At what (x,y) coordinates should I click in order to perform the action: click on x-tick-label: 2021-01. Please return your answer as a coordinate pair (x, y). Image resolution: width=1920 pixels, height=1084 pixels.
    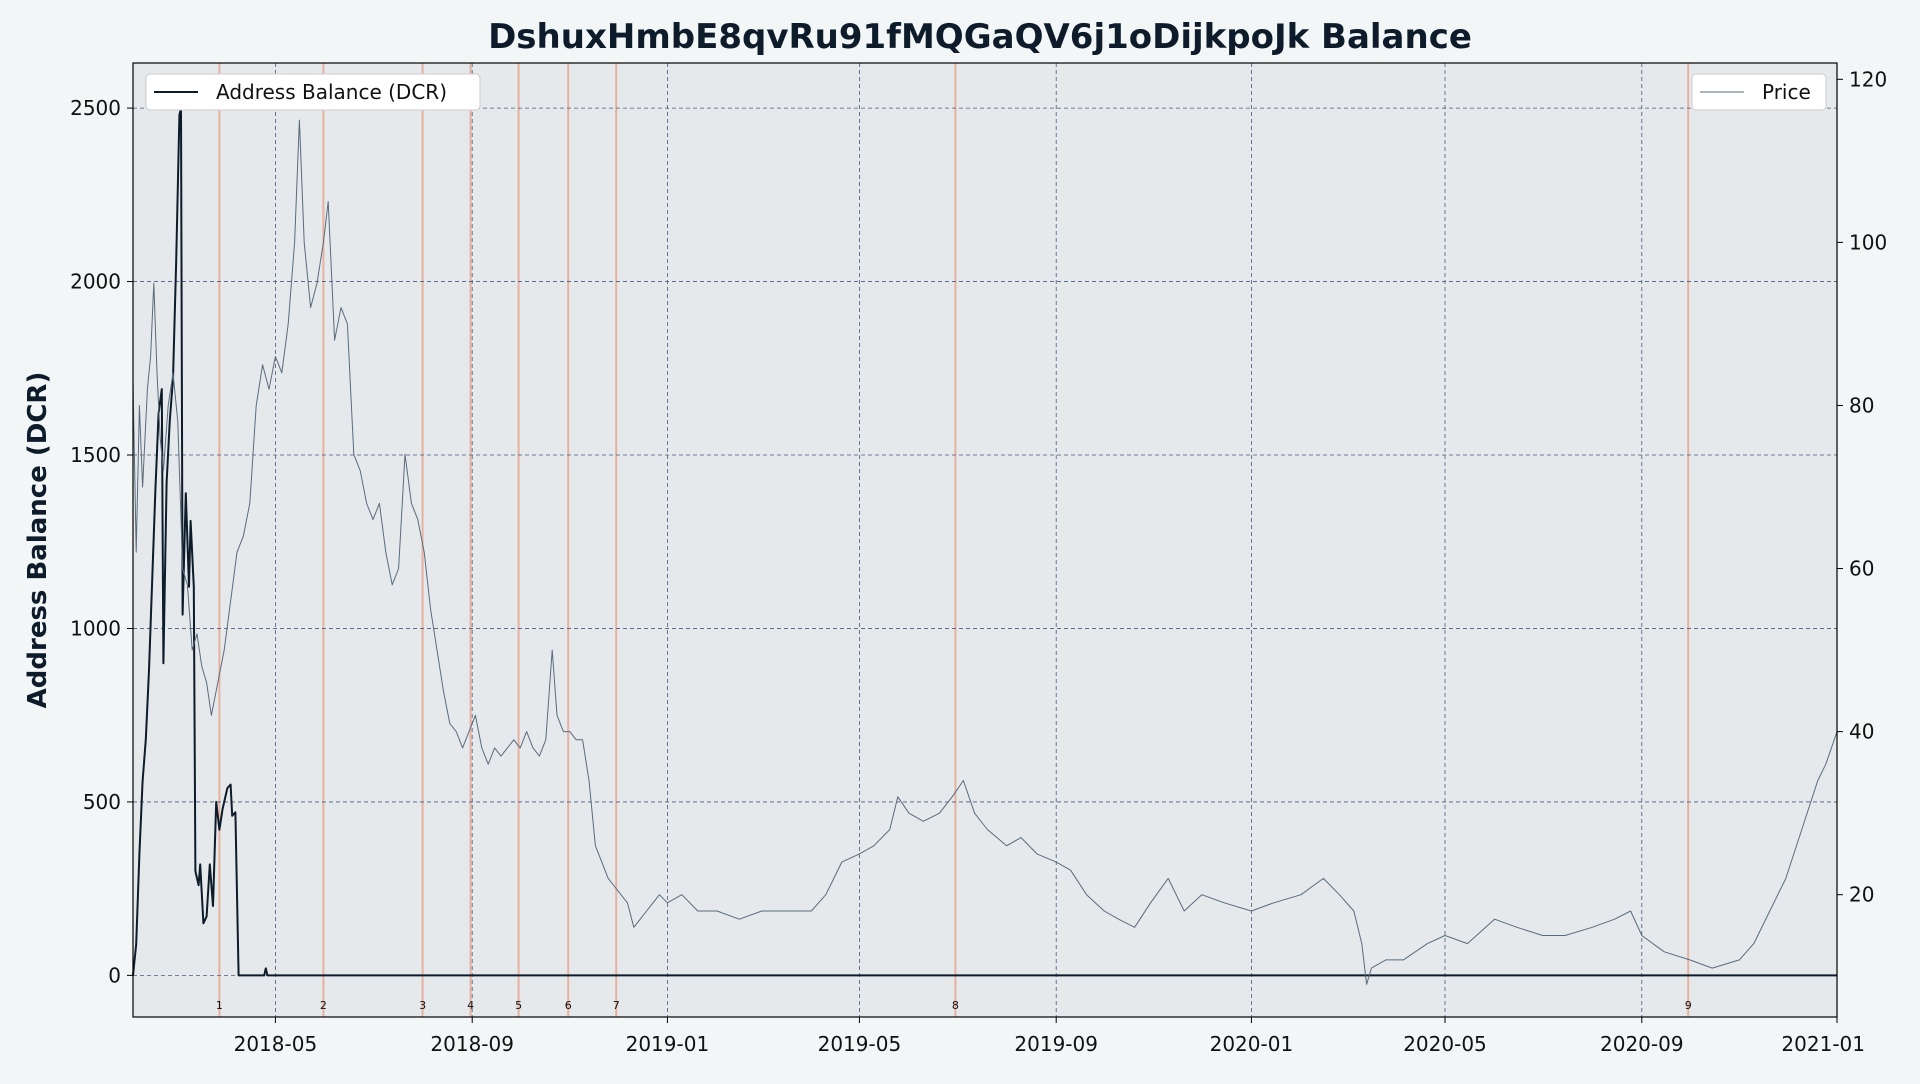
    Looking at the image, I should click on (1823, 1044).